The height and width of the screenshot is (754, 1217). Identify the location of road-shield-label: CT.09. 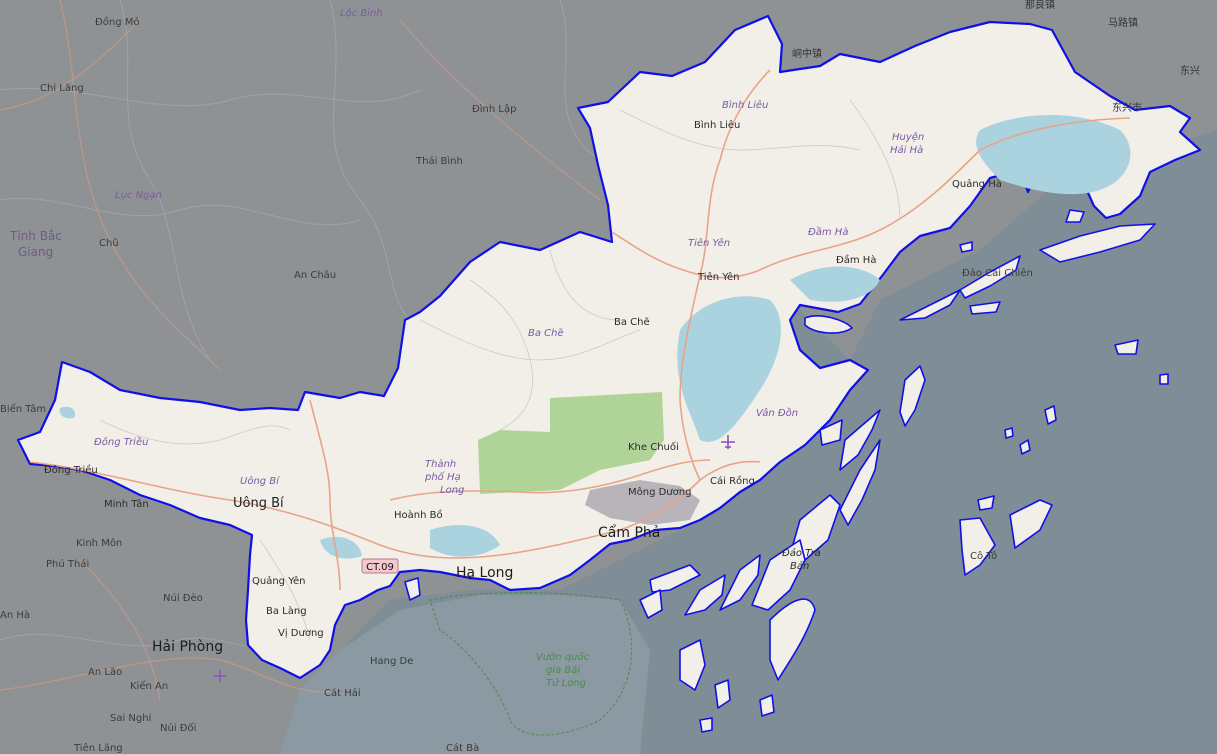
(380, 567).